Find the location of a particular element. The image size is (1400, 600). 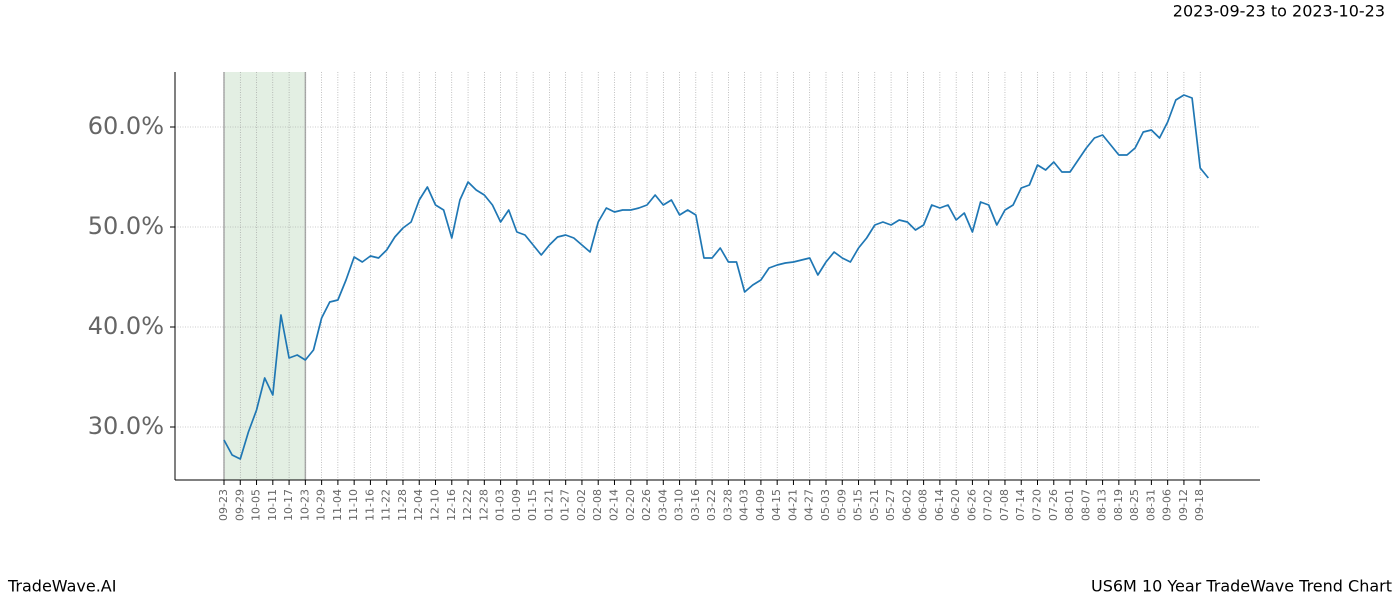

x-tick-label: 02-20 is located at coordinates (630, 505).